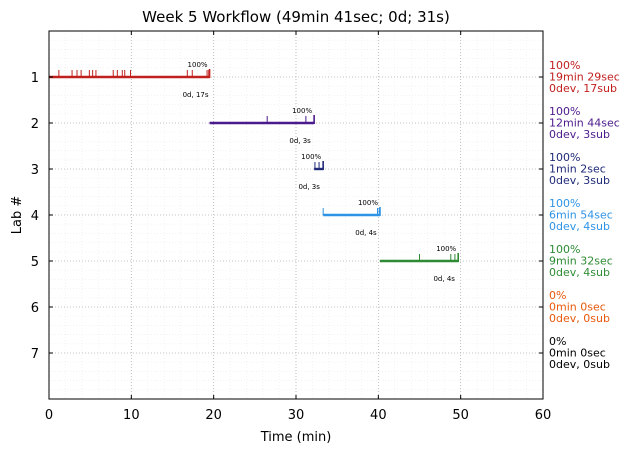 The width and height of the screenshot is (630, 453). Describe the element at coordinates (368, 203) in the screenshot. I see `lab-4-percent-label: 100%` at that location.